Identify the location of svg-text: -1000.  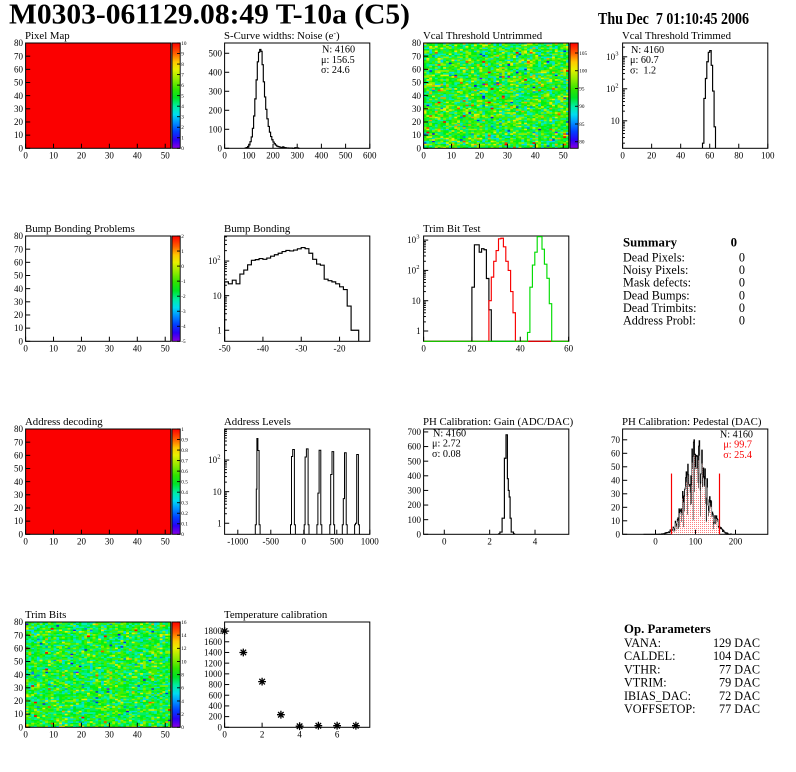
(237, 542).